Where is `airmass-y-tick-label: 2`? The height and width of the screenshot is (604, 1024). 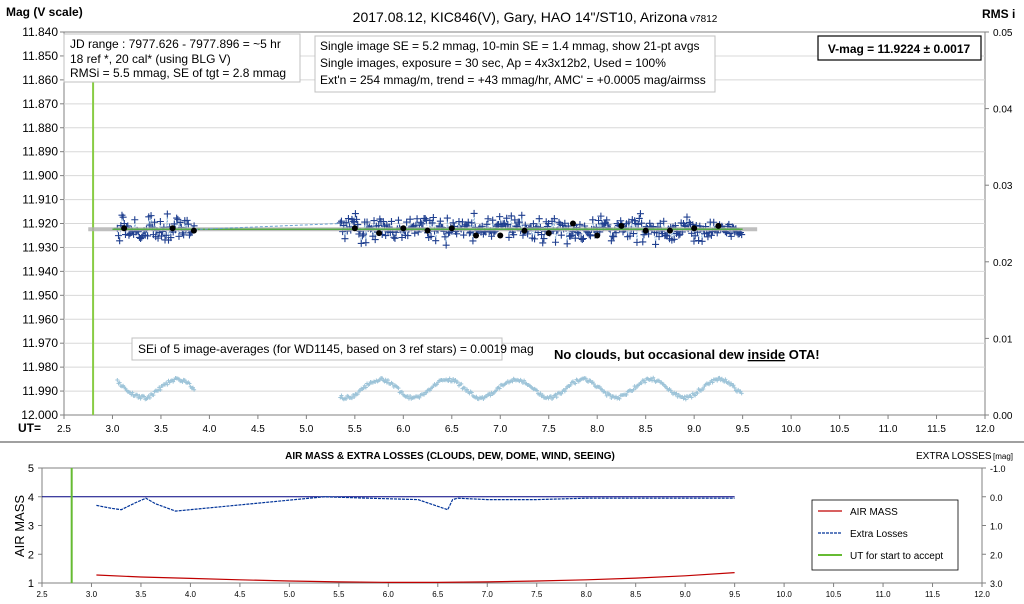 airmass-y-tick-label: 2 is located at coordinates (31, 555).